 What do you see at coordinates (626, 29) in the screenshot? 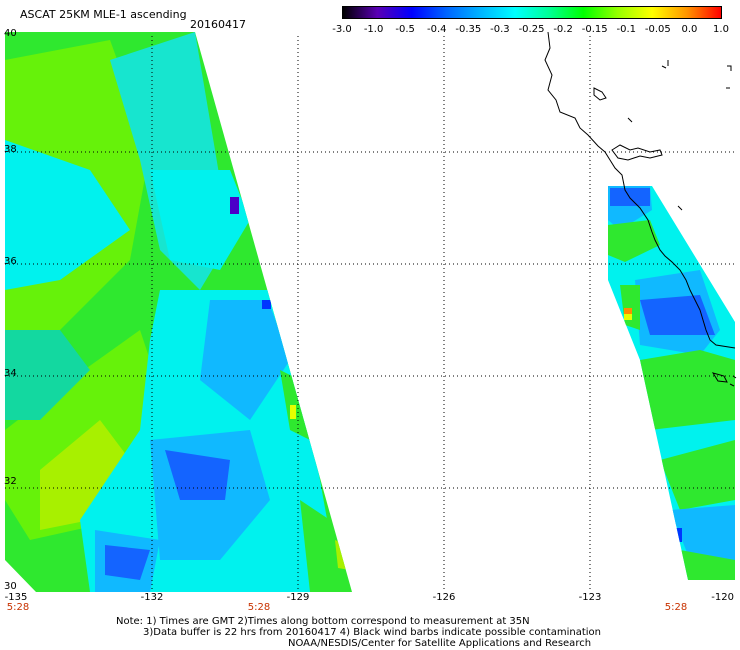
I see `colorbar-tick-label: -0.1` at bounding box center [626, 29].